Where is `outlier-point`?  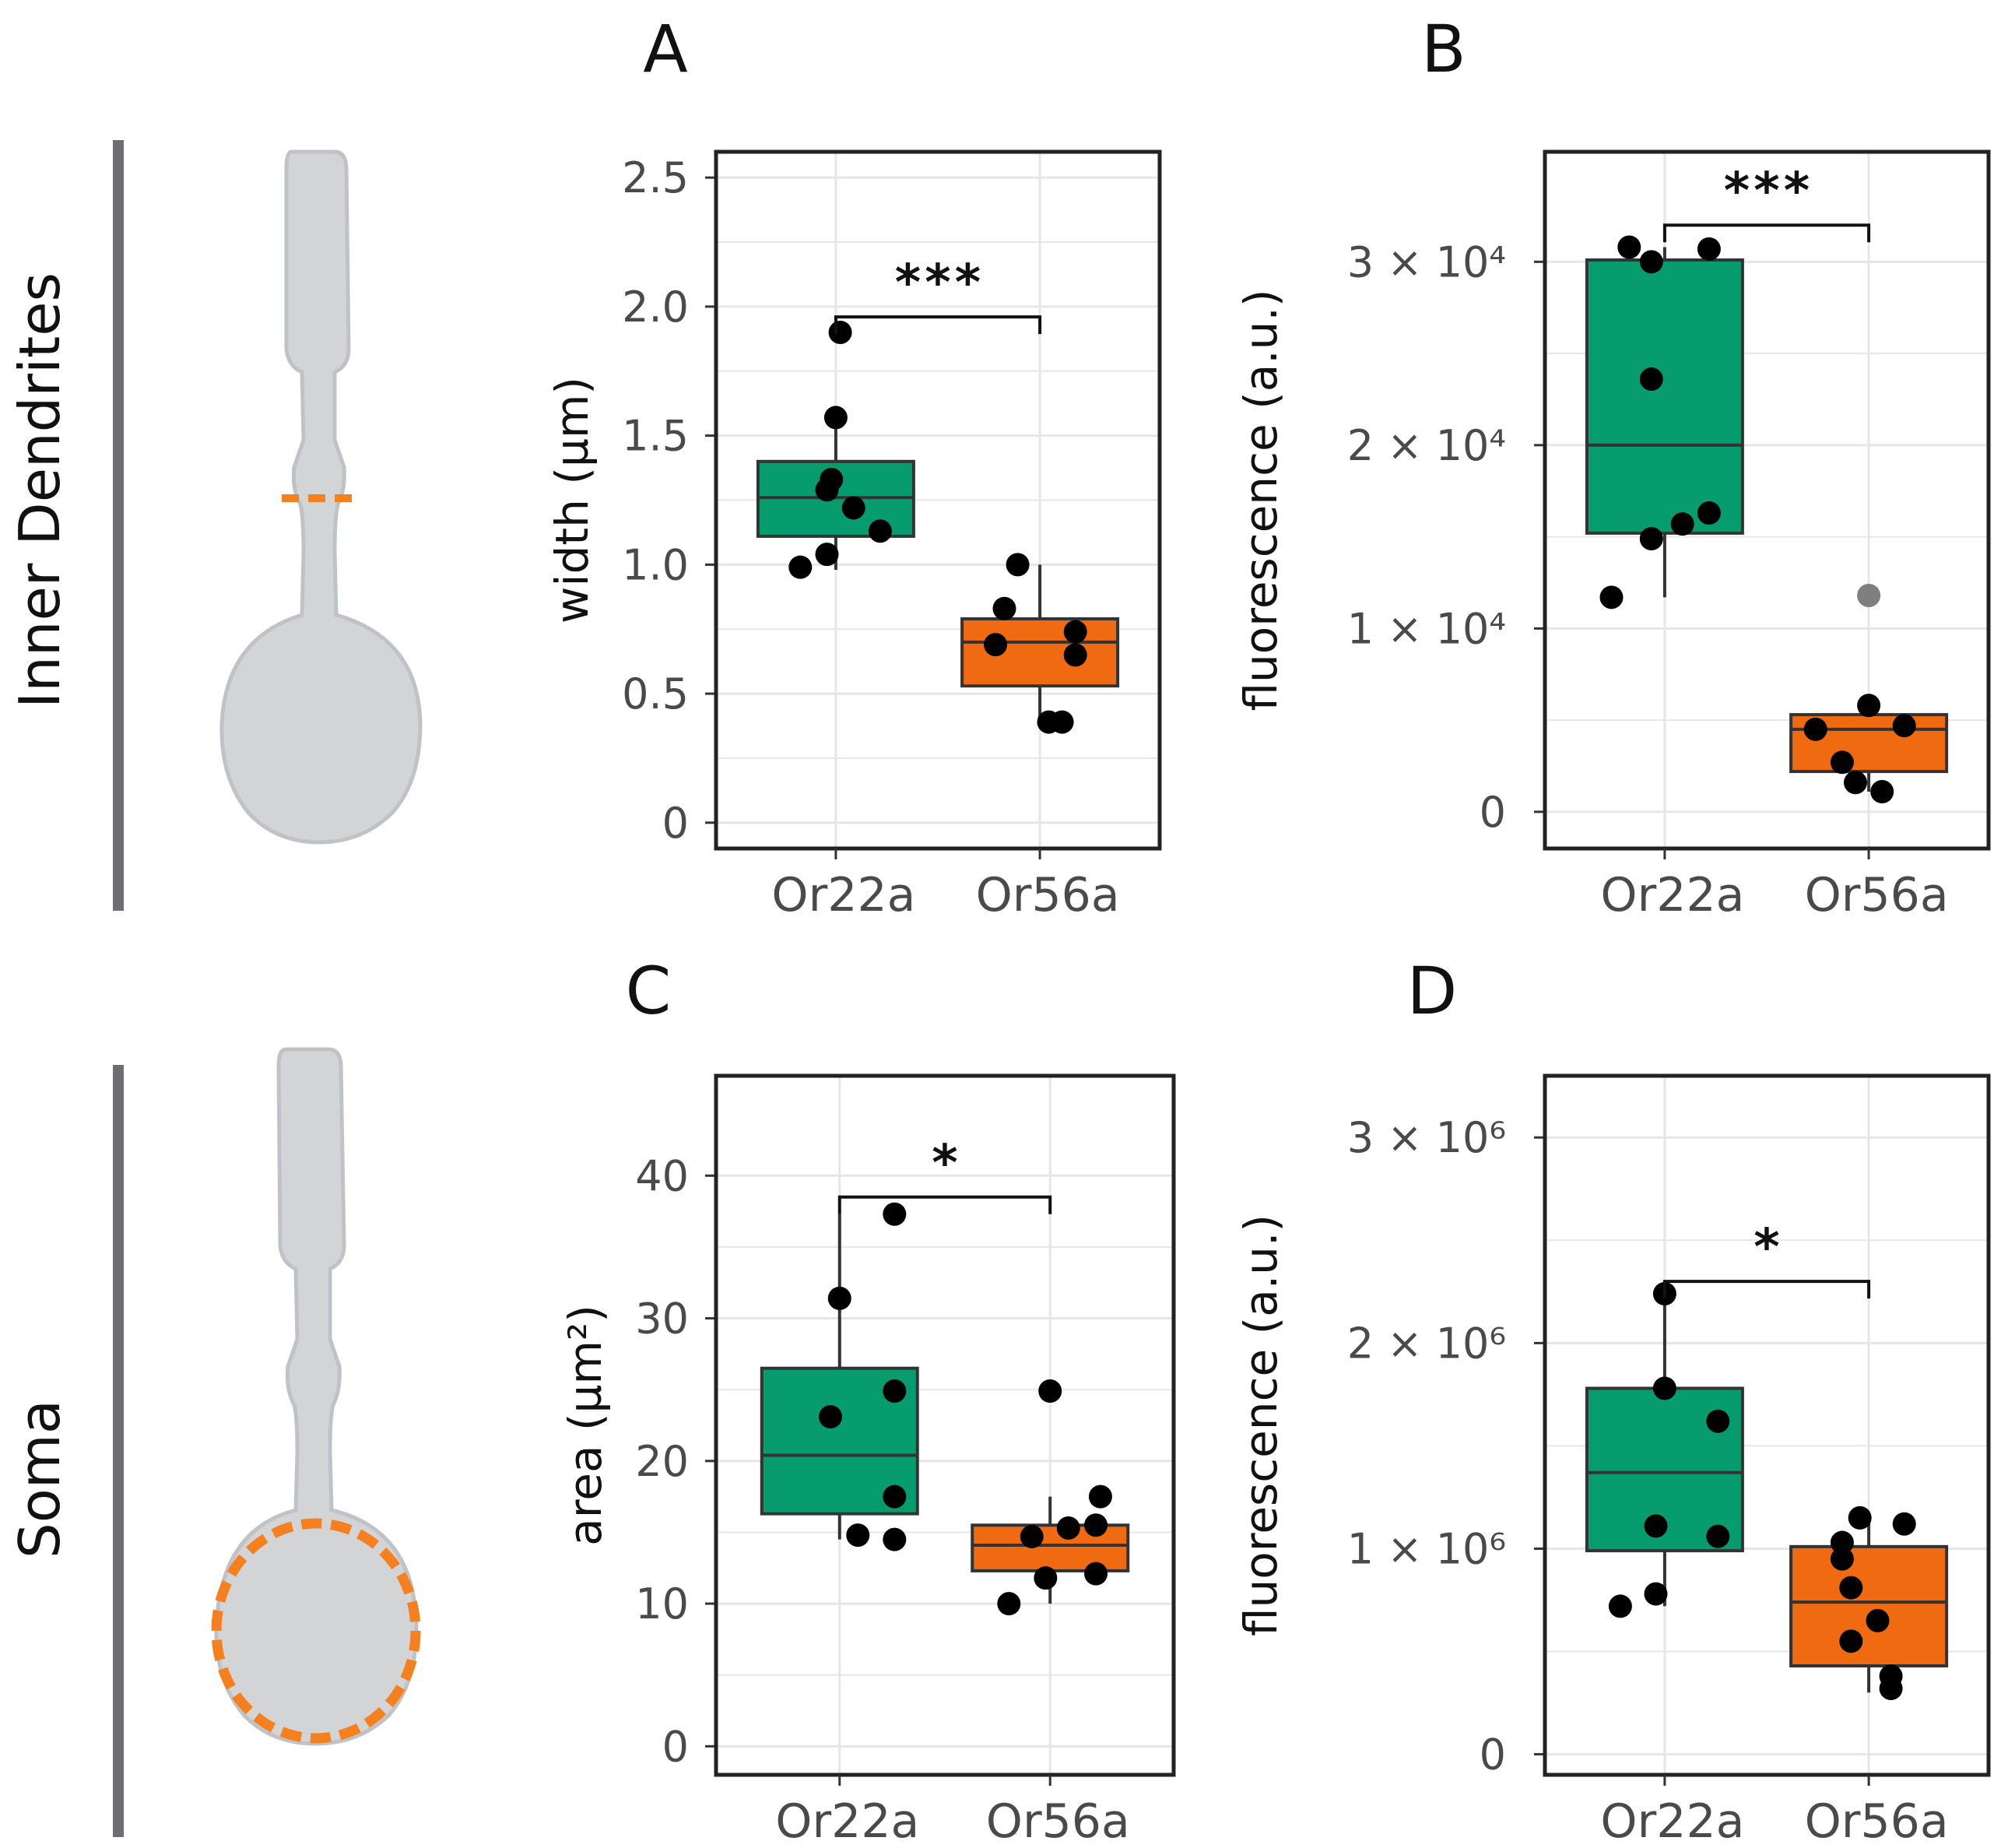
outlier-point is located at coordinates (1869, 595).